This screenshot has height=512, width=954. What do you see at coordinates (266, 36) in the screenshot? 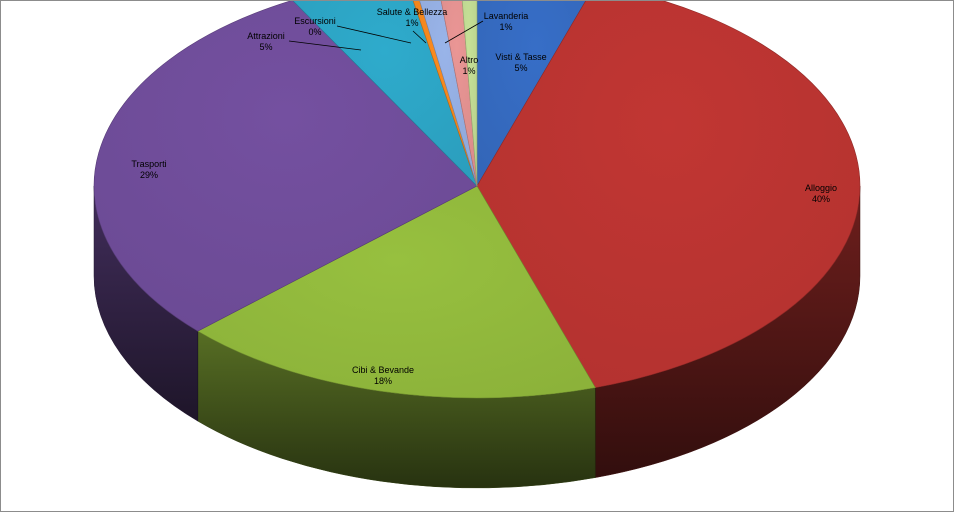
I see `data-label-attrazioni: Attrazioni` at bounding box center [266, 36].